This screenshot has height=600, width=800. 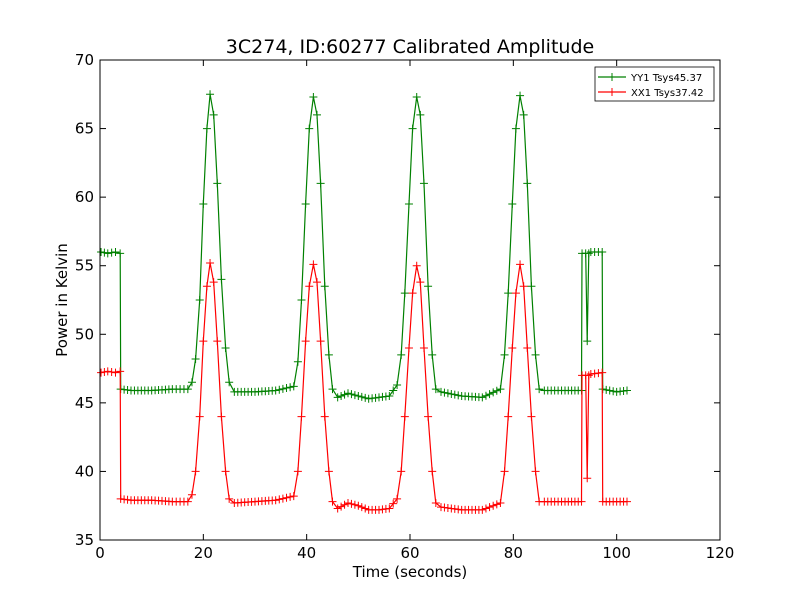 What do you see at coordinates (306, 553) in the screenshot?
I see `x-tick-label: 40` at bounding box center [306, 553].